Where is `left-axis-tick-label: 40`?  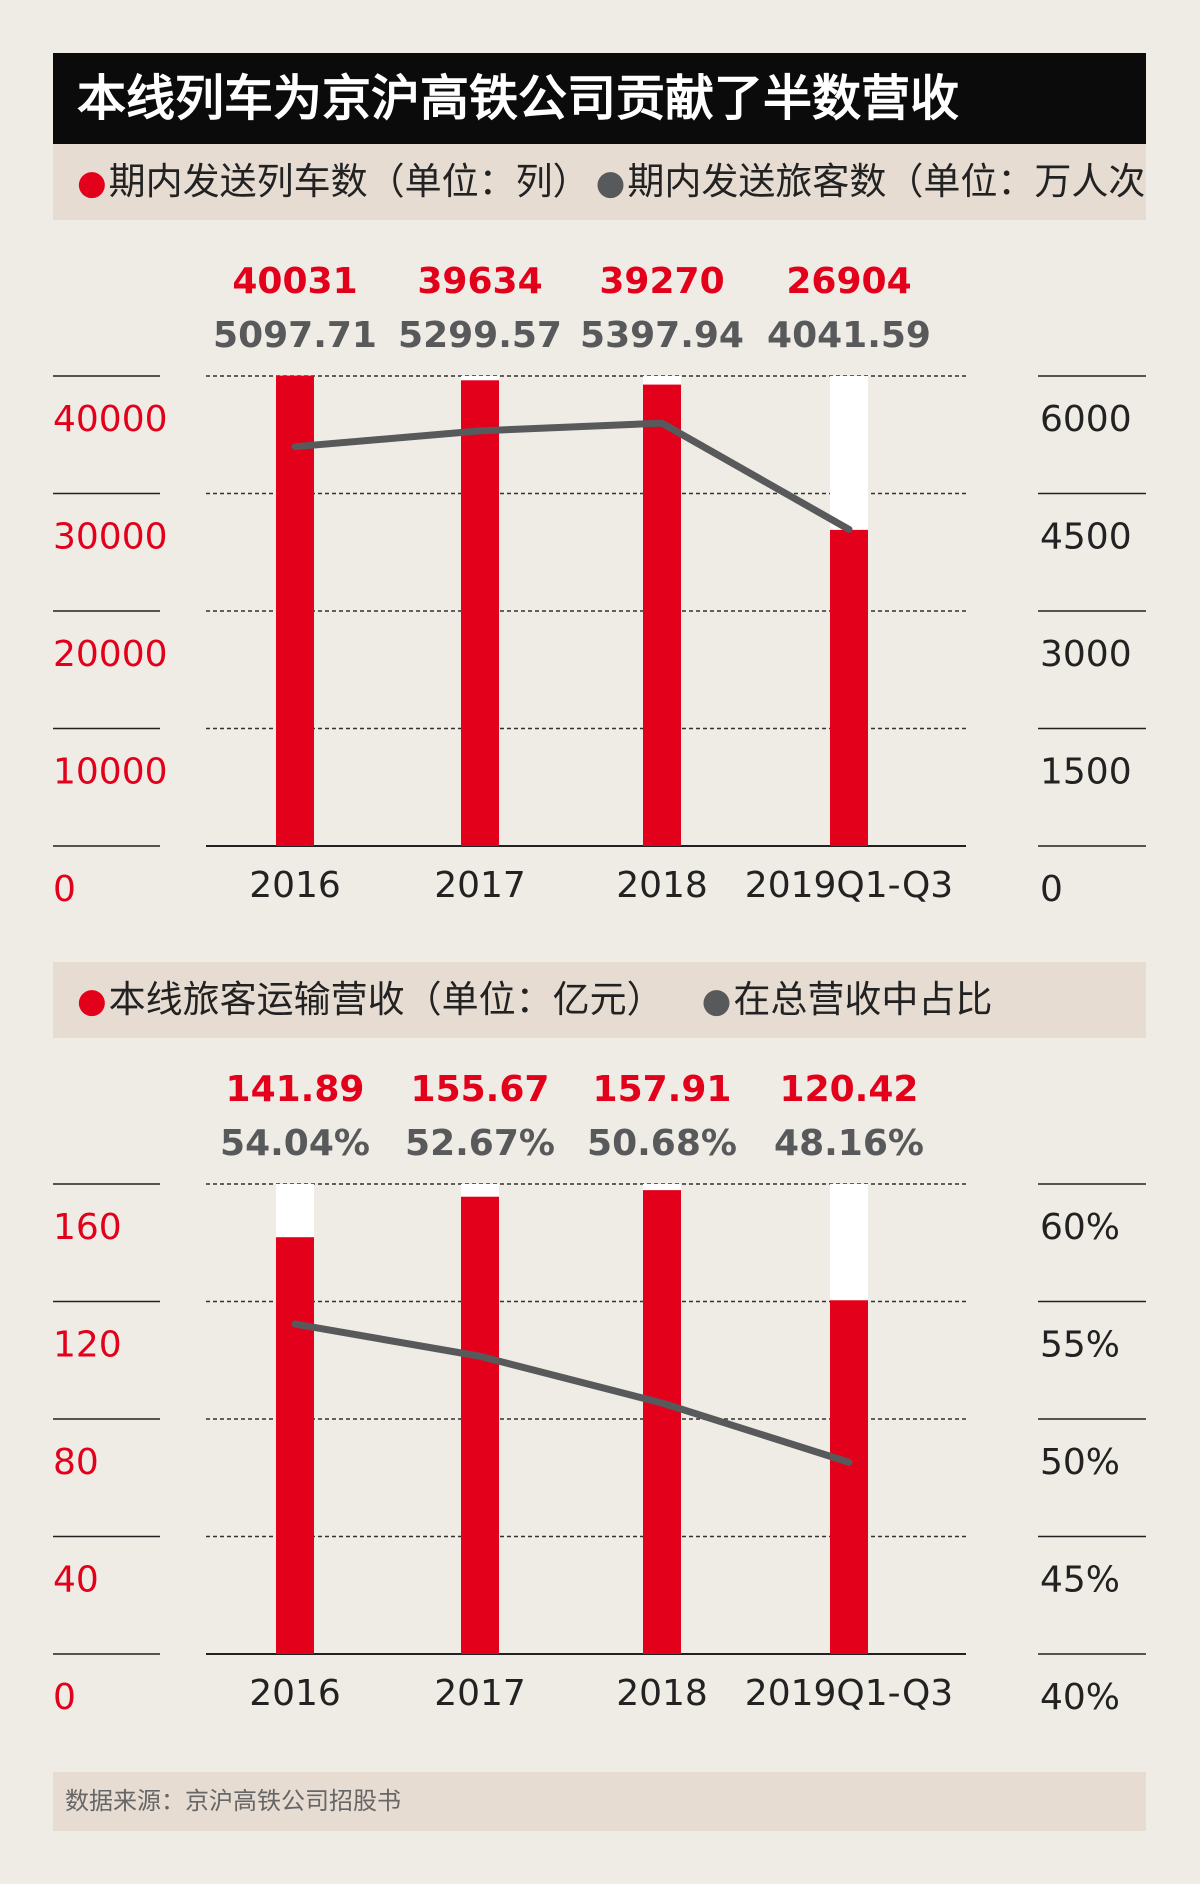
left-axis-tick-label: 40 is located at coordinates (76, 1580).